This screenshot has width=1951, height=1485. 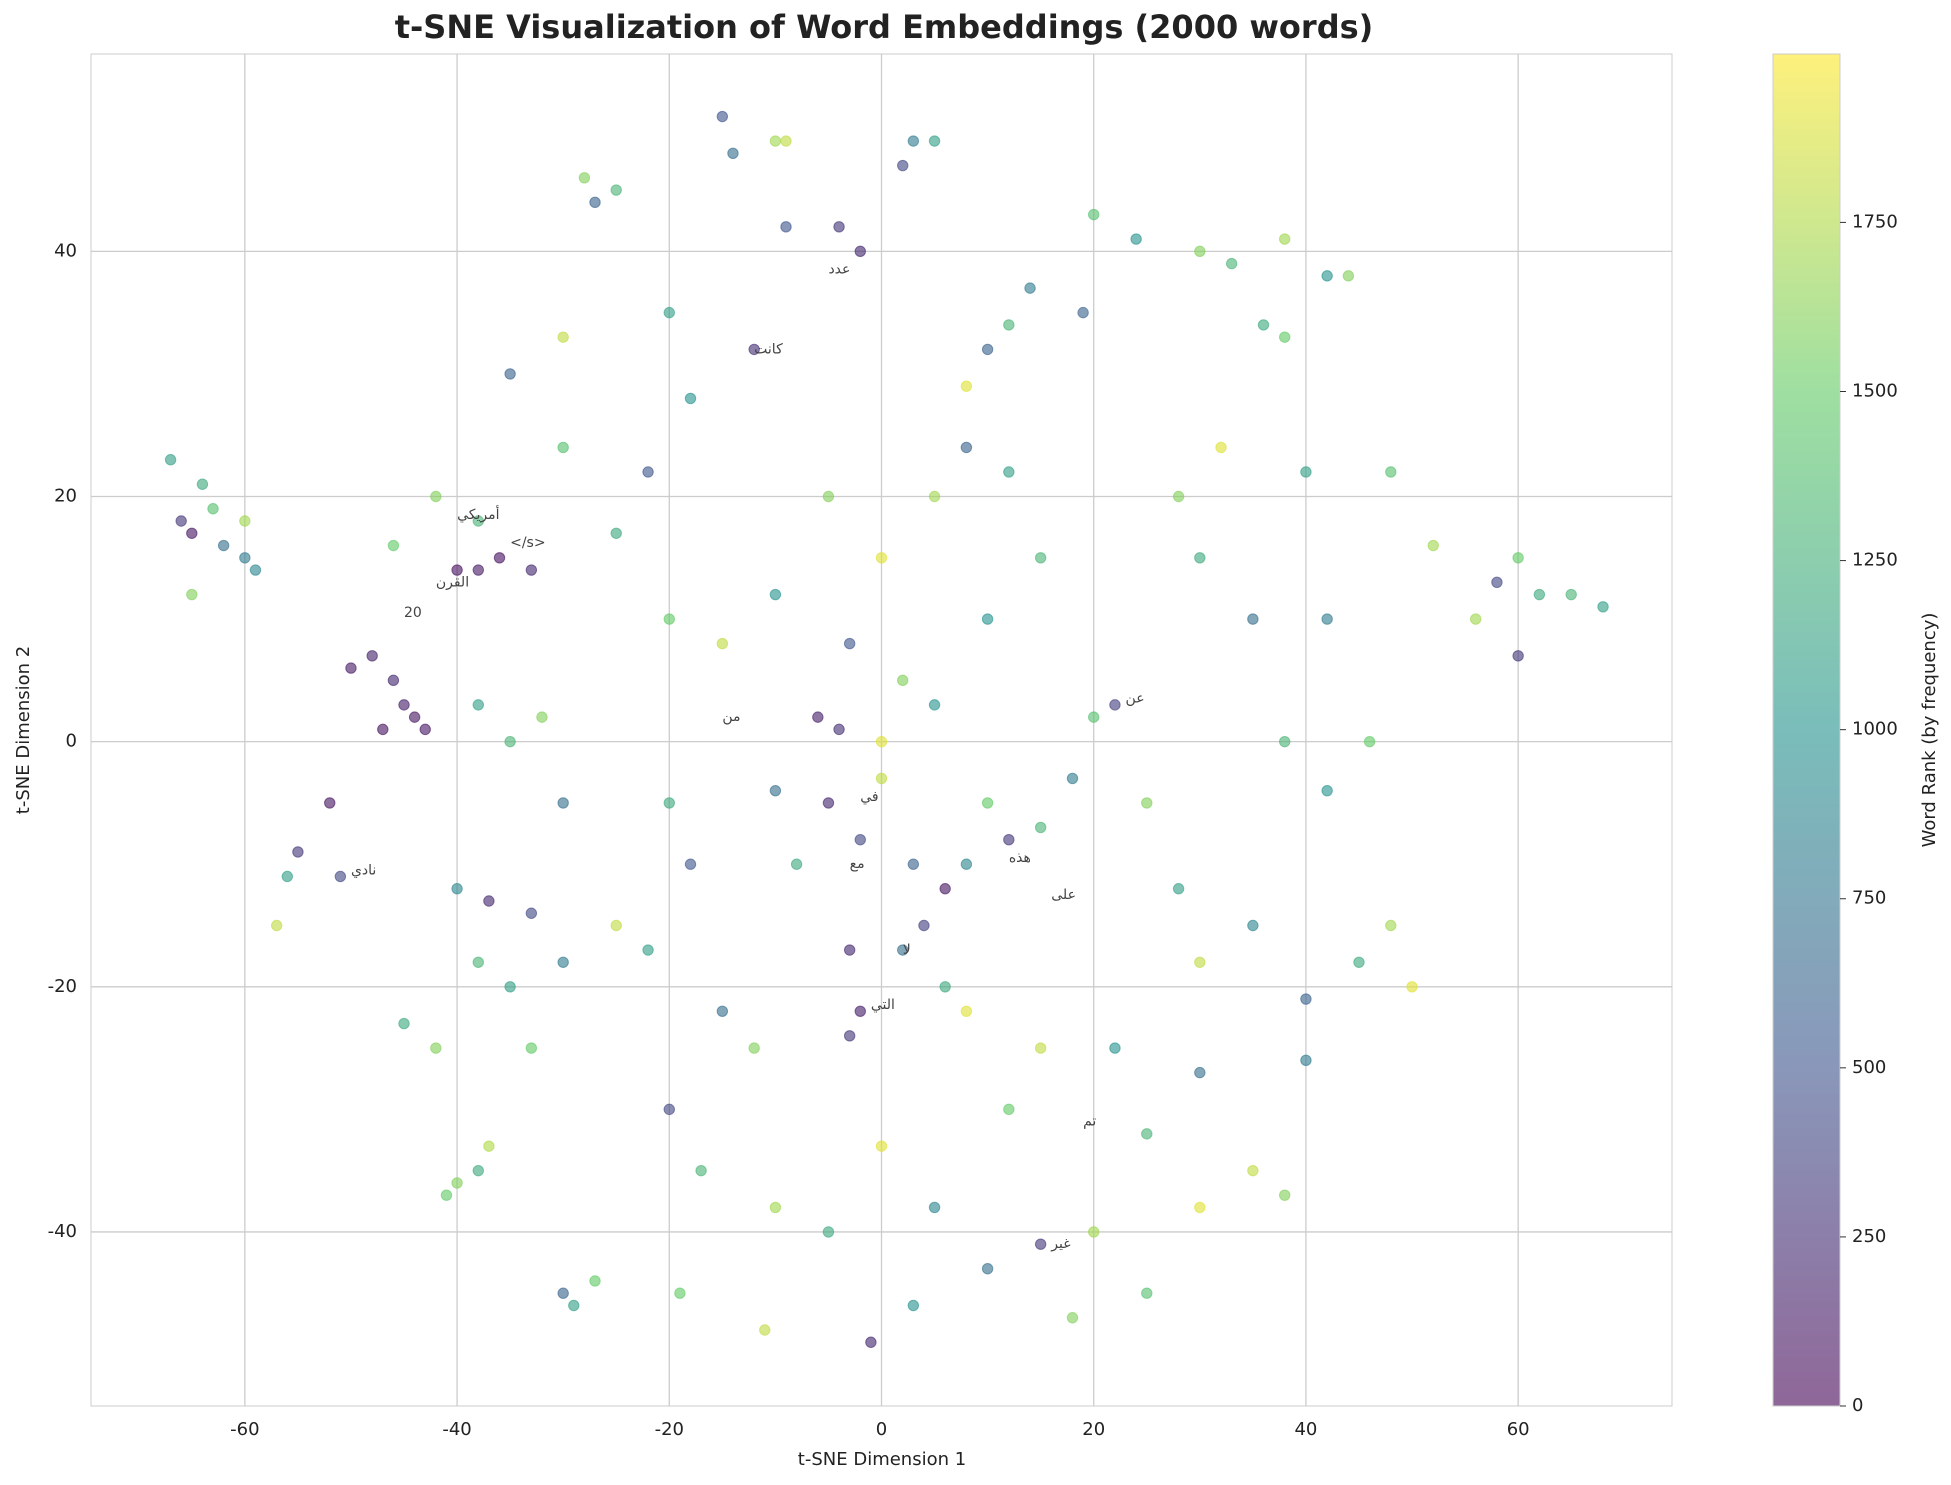 I want to click on y-tick-label: -40, so click(x=62, y=1231).